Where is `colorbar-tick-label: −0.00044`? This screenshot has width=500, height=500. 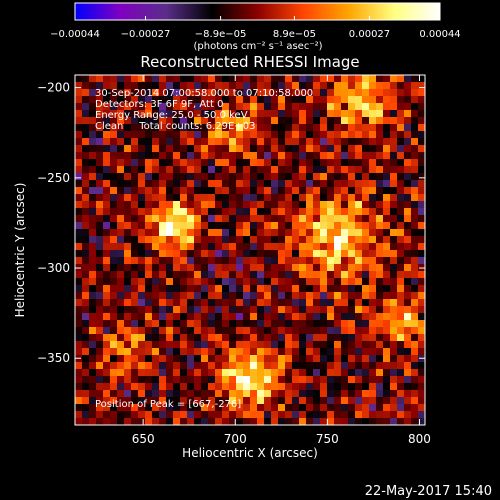 colorbar-tick-label: −0.00044 is located at coordinates (75, 34).